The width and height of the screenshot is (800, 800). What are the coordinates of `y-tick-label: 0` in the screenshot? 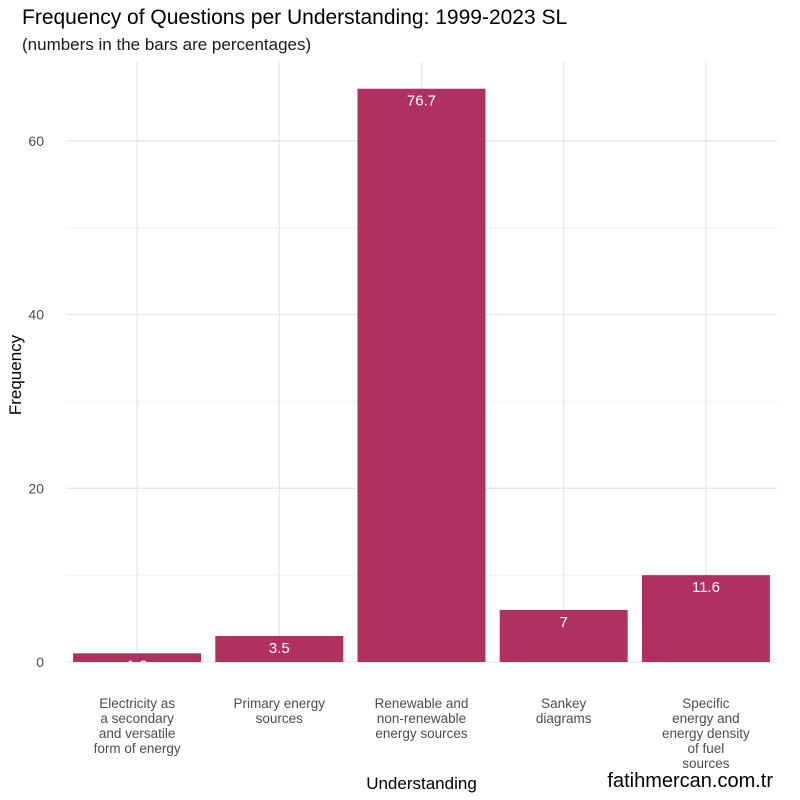 It's located at (40, 662).